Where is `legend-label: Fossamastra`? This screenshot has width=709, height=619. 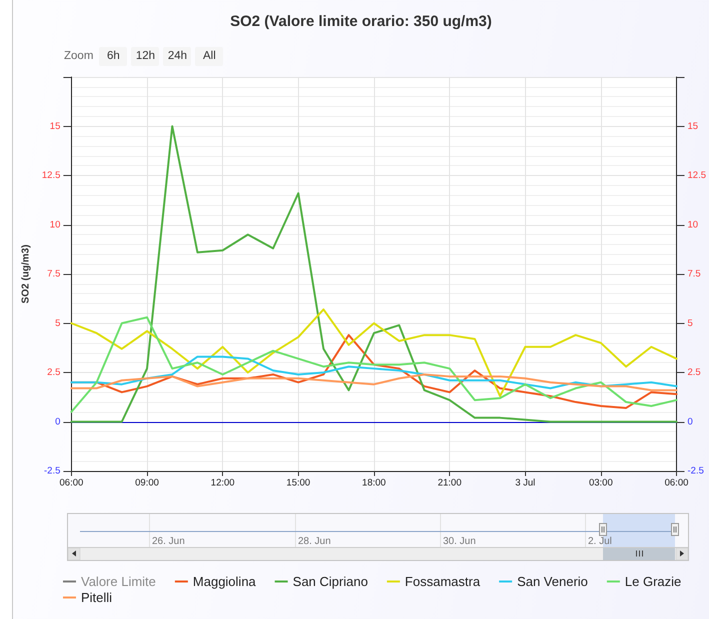
legend-label: Fossamastra is located at coordinates (442, 581).